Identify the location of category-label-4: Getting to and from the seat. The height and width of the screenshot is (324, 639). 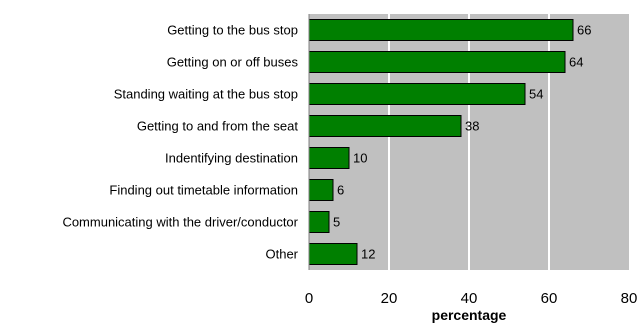
(218, 126).